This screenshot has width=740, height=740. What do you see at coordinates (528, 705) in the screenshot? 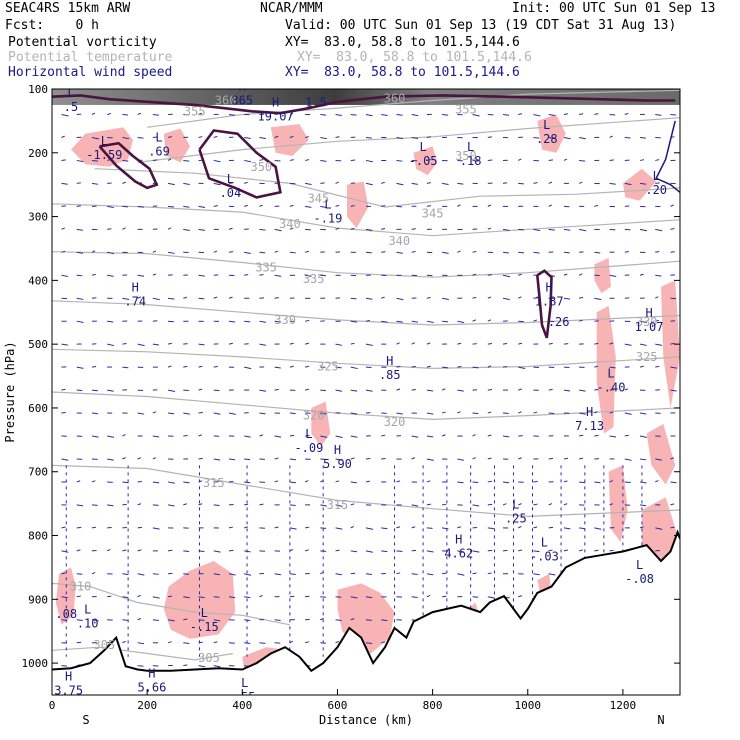
I see `x-tick-label: 1000` at bounding box center [528, 705].